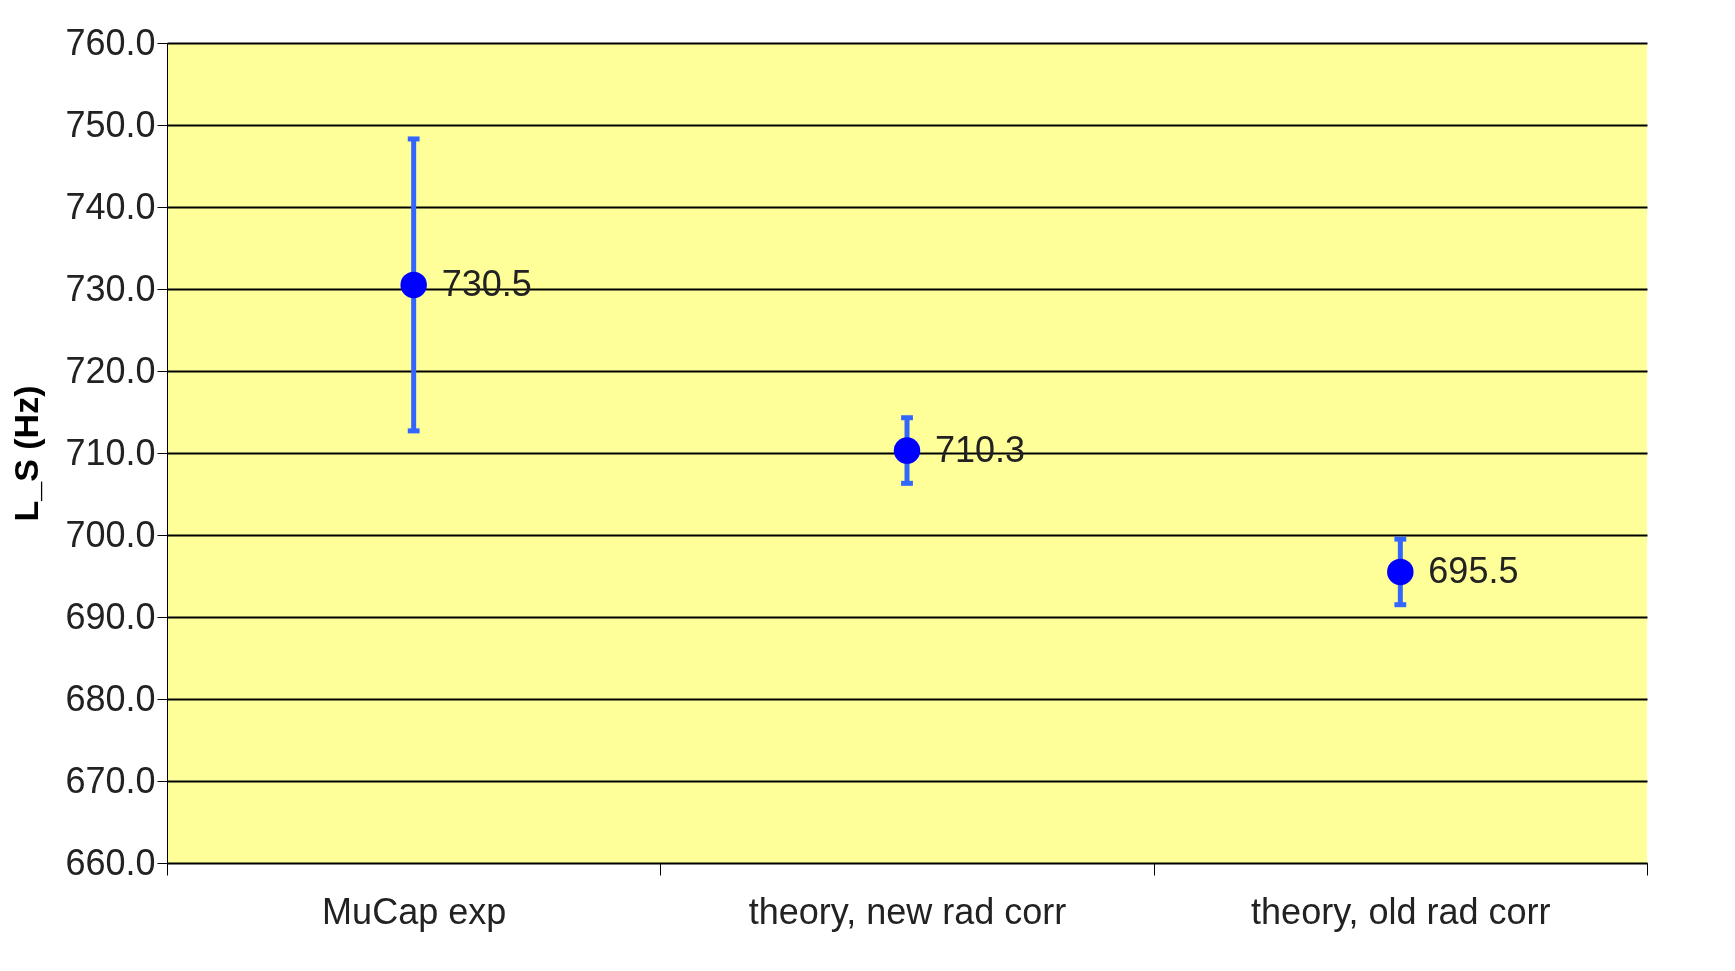  What do you see at coordinates (414, 911) in the screenshot?
I see `x-tick-label: MuCap exp` at bounding box center [414, 911].